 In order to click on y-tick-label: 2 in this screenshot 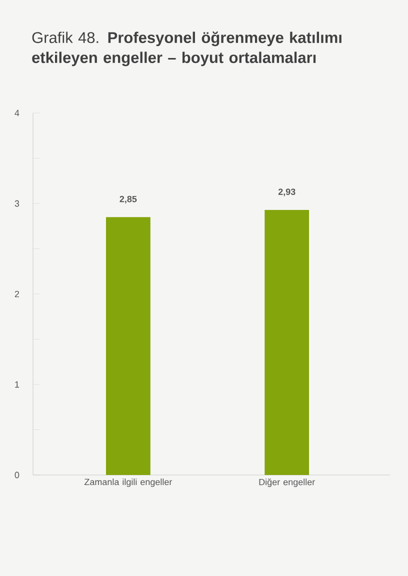, I will do `click(17, 294)`.